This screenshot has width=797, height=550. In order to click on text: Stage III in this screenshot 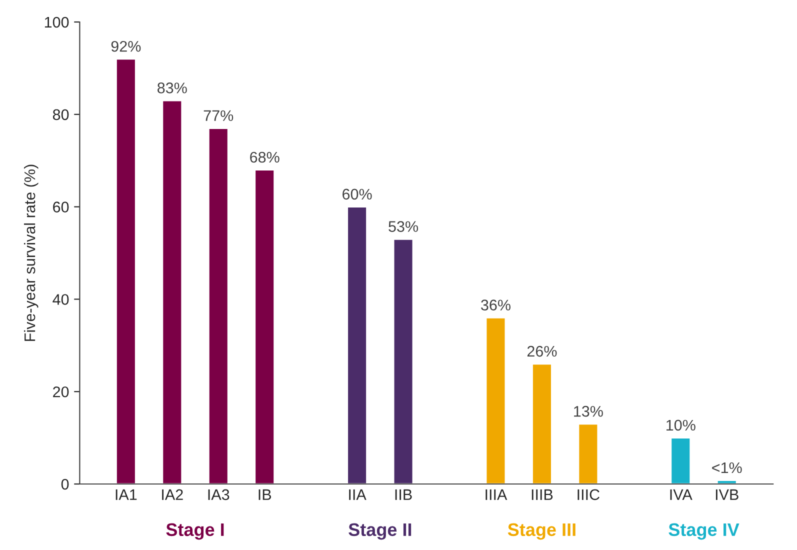, I will do `click(542, 531)`.